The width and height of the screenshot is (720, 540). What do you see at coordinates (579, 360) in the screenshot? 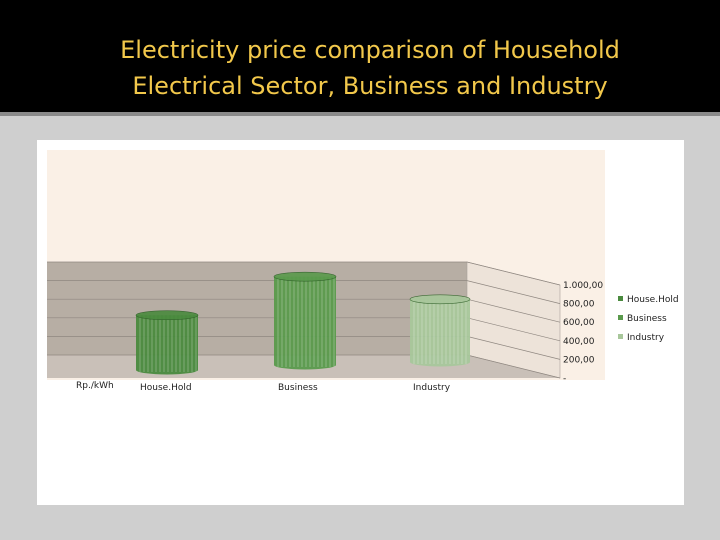
I see `y-tick-label: 200,00` at bounding box center [579, 360].